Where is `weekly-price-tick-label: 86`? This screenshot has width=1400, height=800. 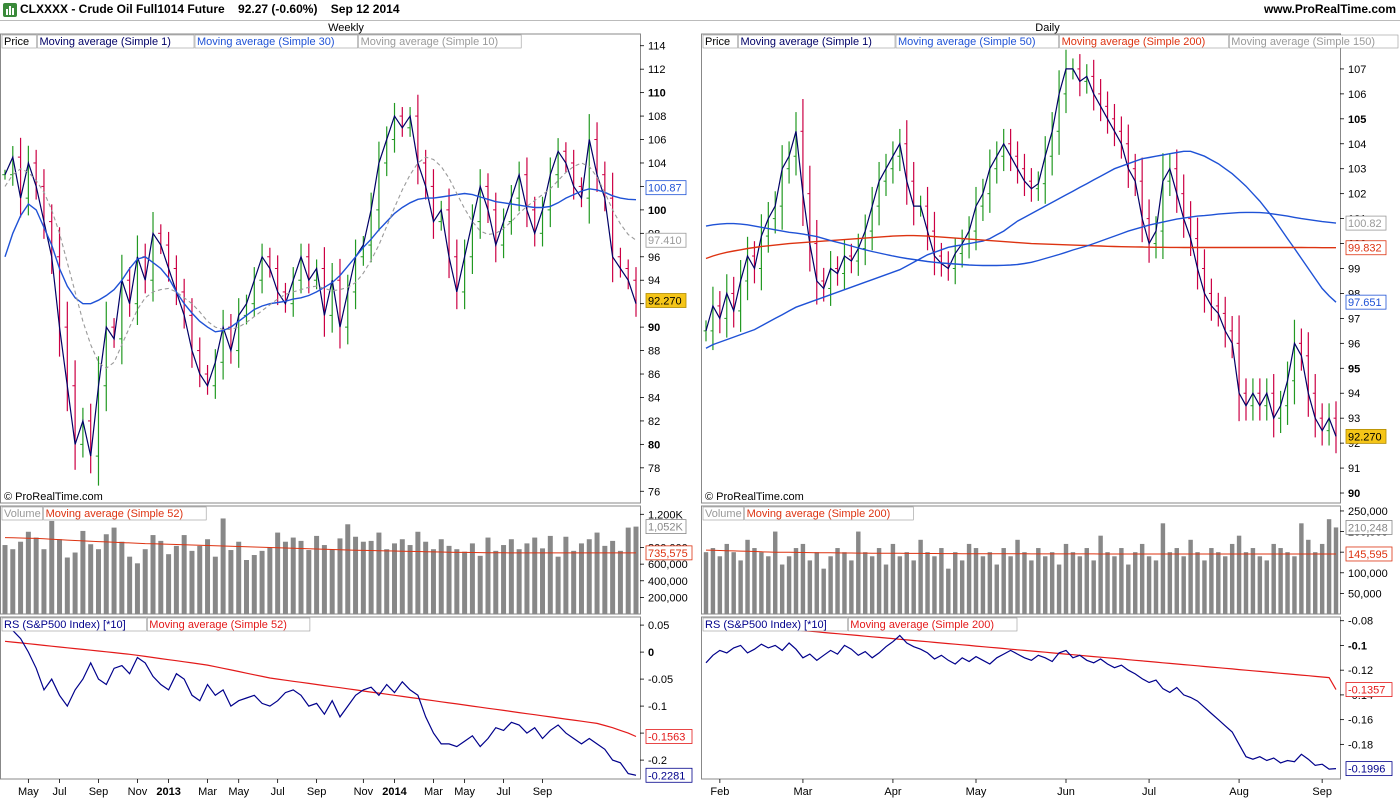 weekly-price-tick-label: 86 is located at coordinates (654, 375).